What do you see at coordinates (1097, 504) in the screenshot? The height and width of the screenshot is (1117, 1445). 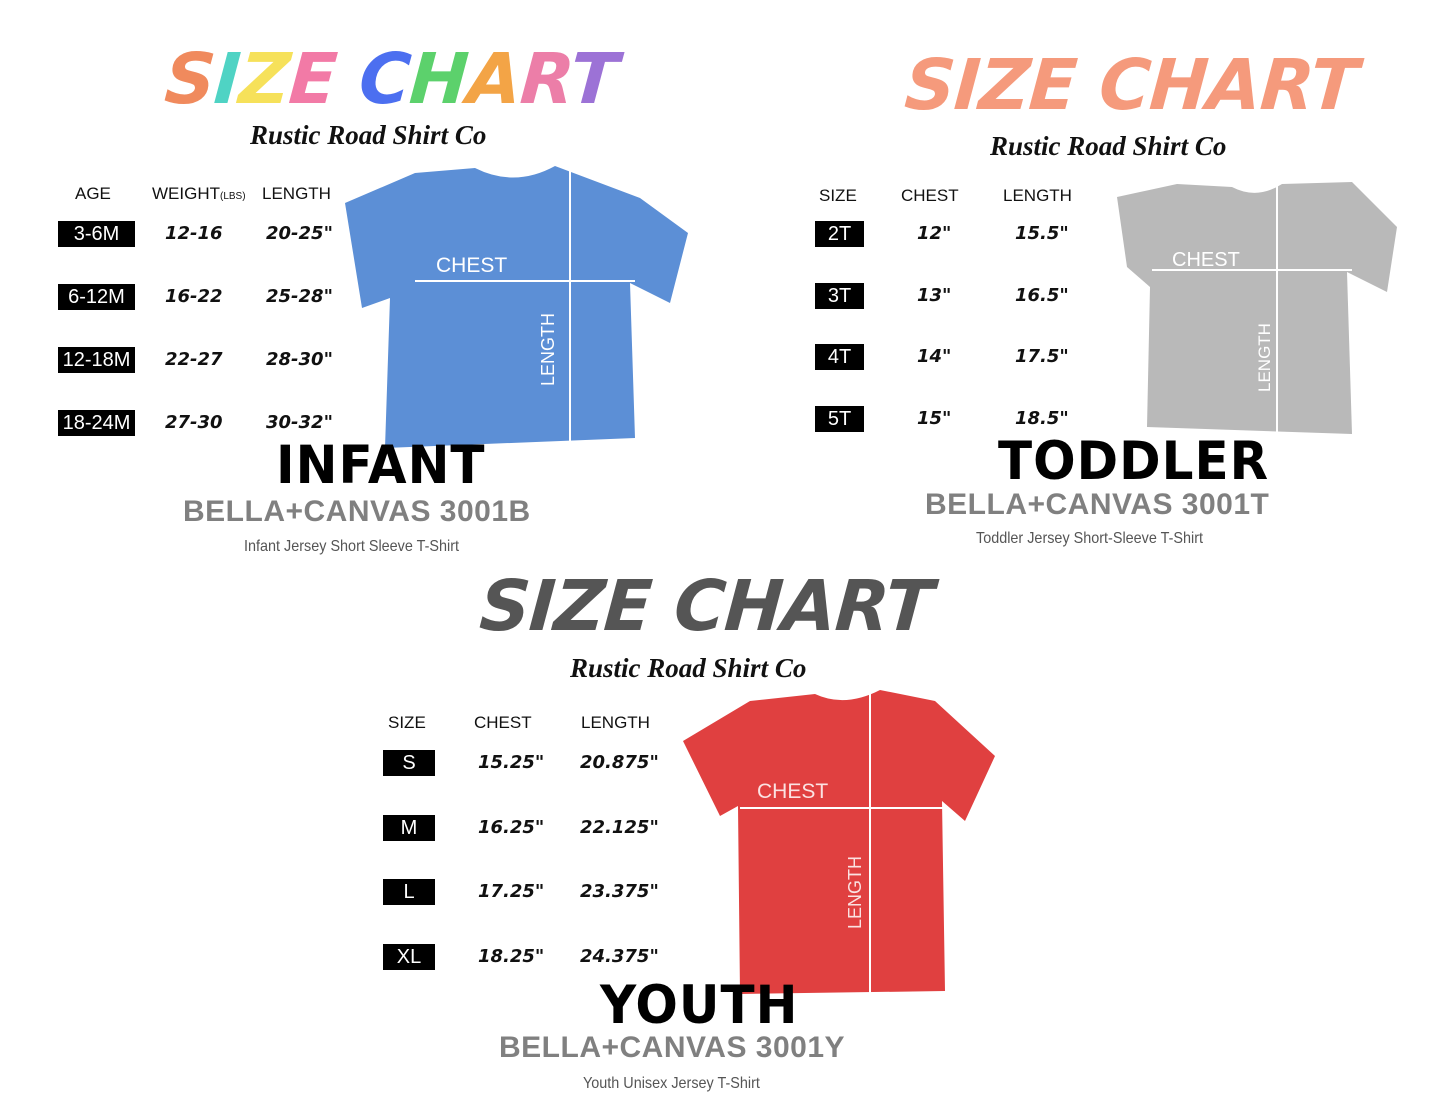 I see `toddler-model: BELLA+CANVAS 3001T` at bounding box center [1097, 504].